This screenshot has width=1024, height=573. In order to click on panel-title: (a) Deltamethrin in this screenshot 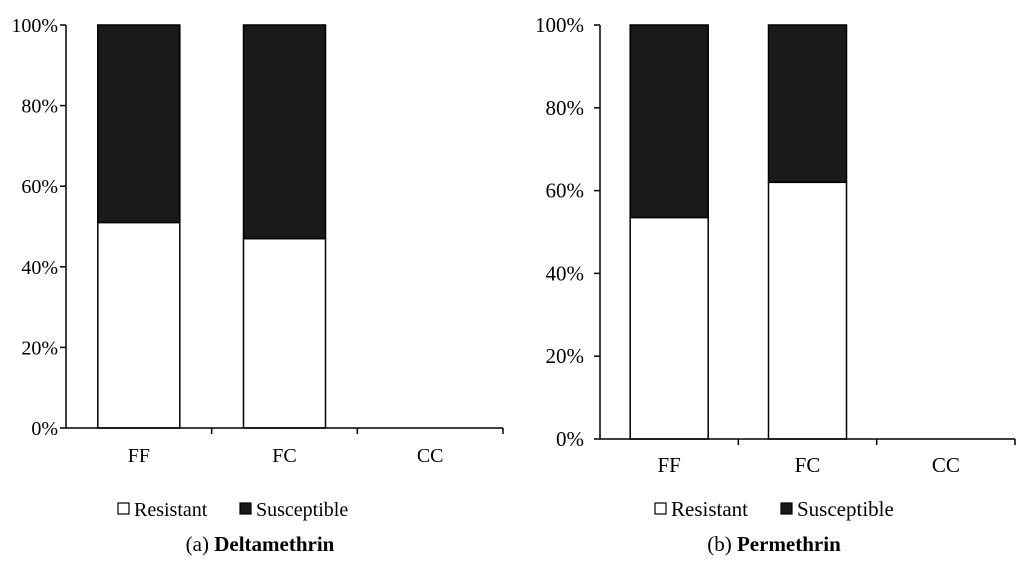, I will do `click(260, 544)`.